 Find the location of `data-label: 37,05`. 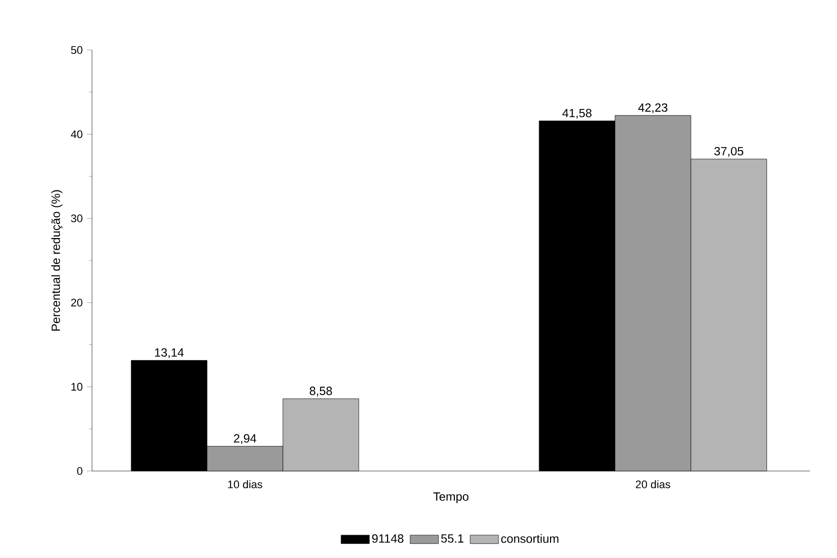

data-label: 37,05 is located at coordinates (729, 151).